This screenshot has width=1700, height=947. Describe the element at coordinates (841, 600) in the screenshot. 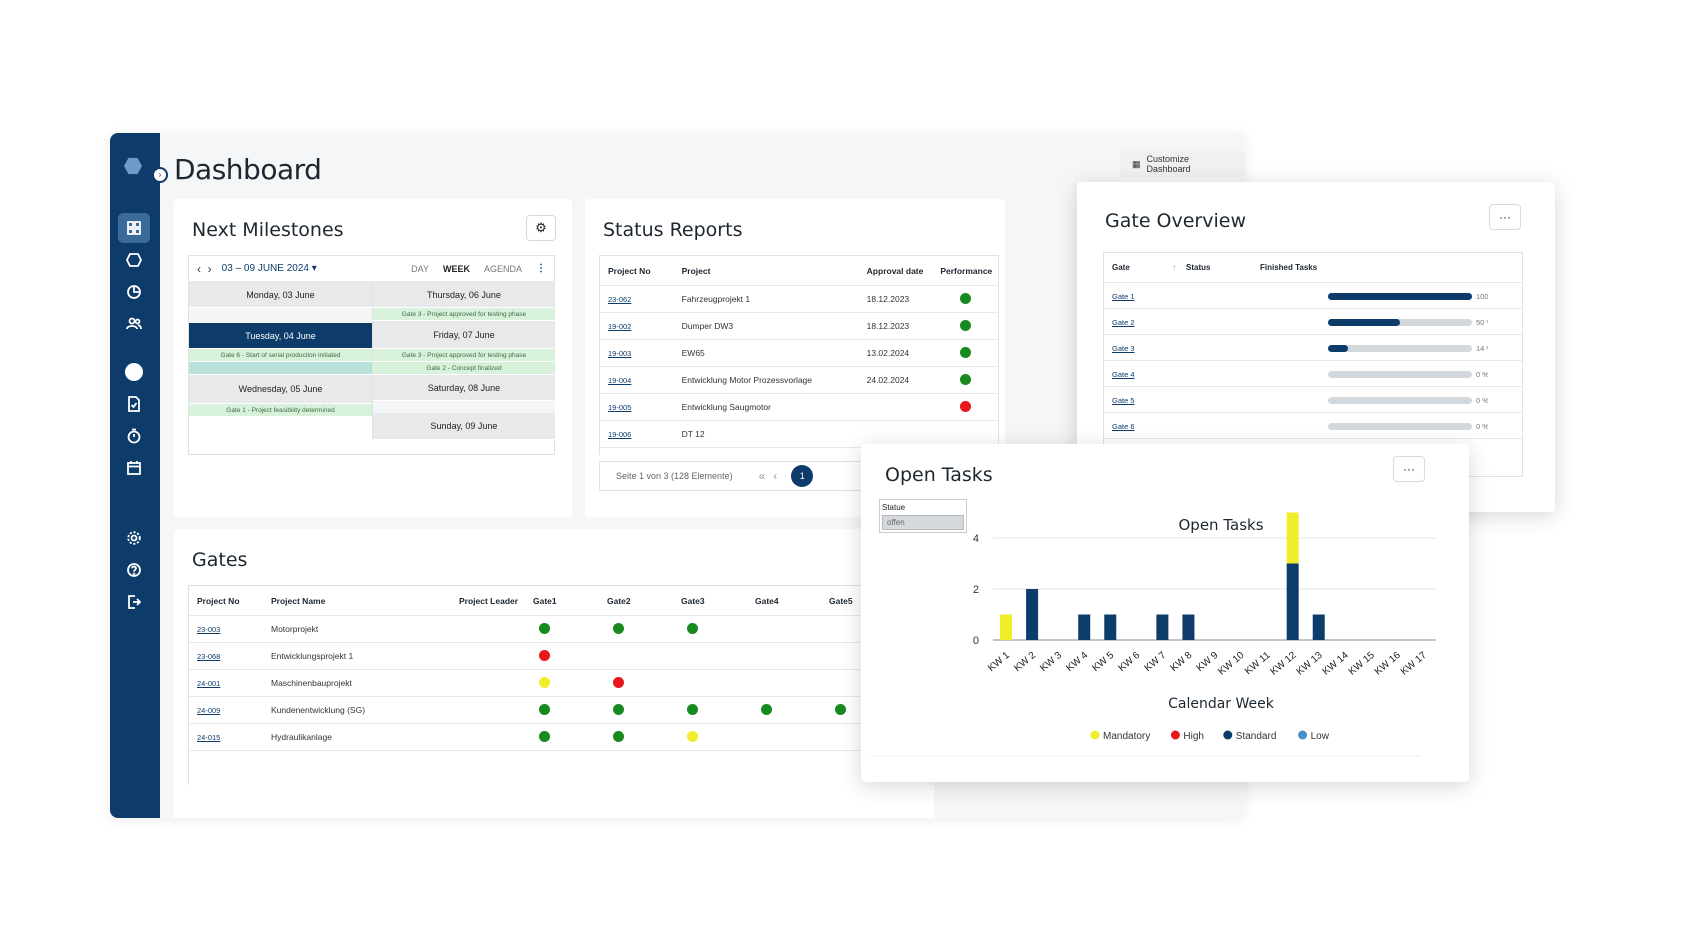

I see `col-gate5: Gate5` at that location.